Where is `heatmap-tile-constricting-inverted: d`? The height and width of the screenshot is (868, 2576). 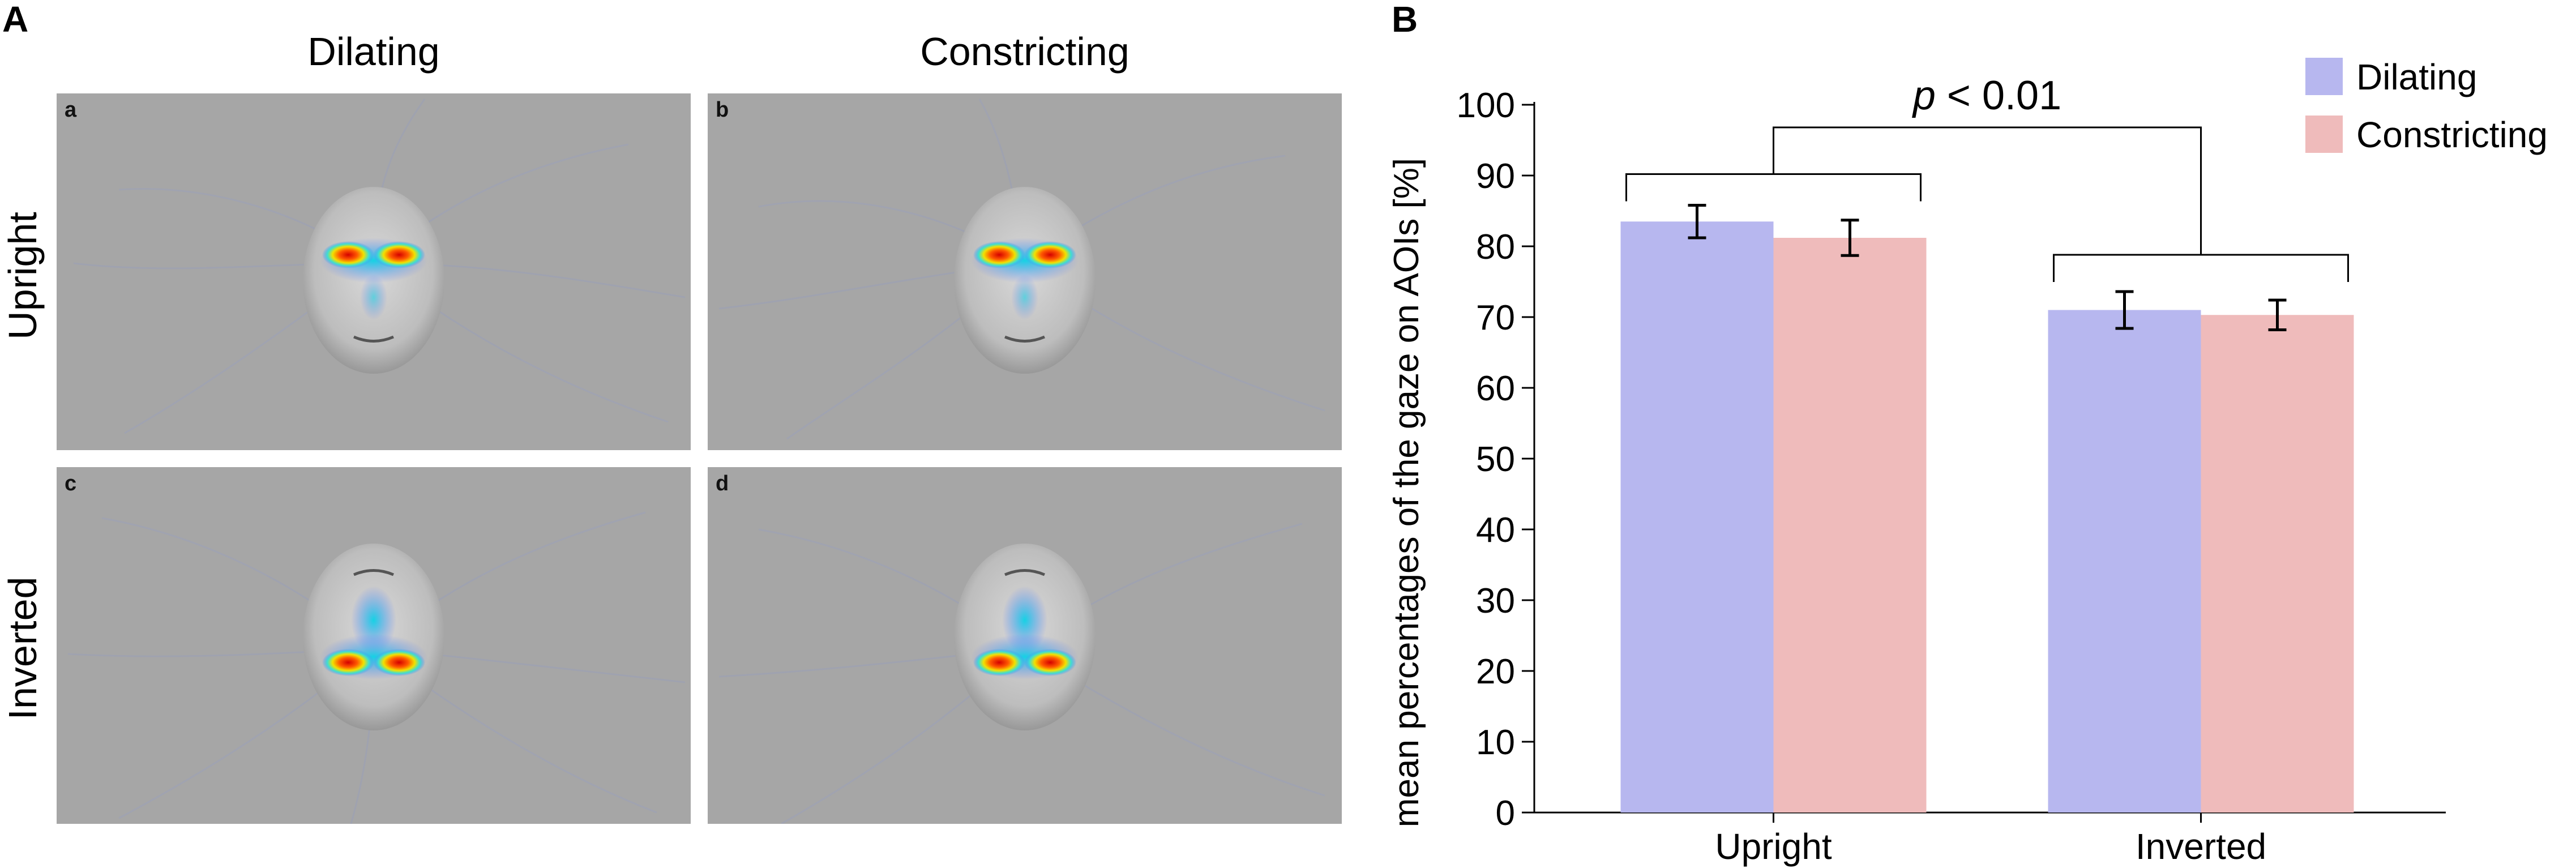 heatmap-tile-constricting-inverted: d is located at coordinates (1025, 645).